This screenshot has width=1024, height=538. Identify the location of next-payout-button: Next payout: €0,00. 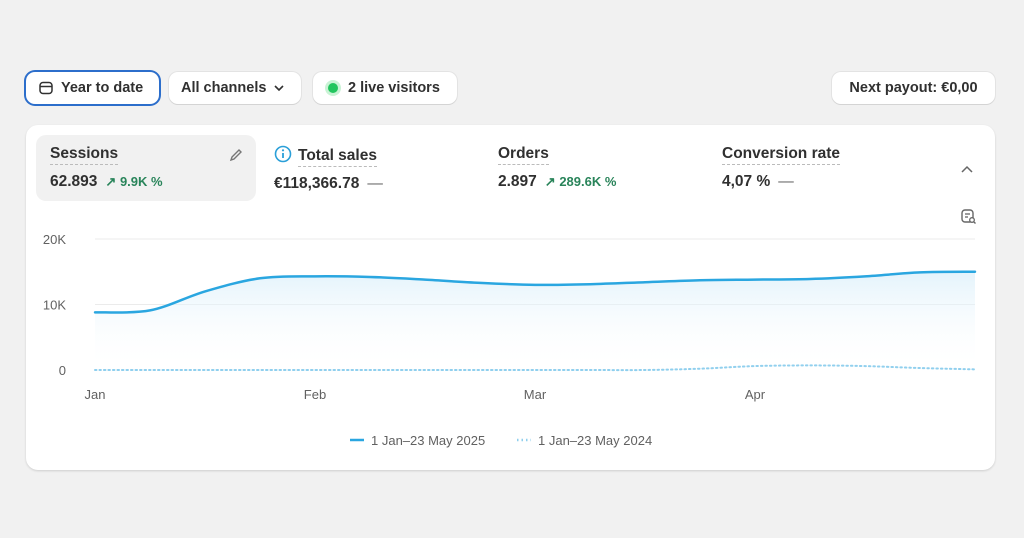
(913, 88).